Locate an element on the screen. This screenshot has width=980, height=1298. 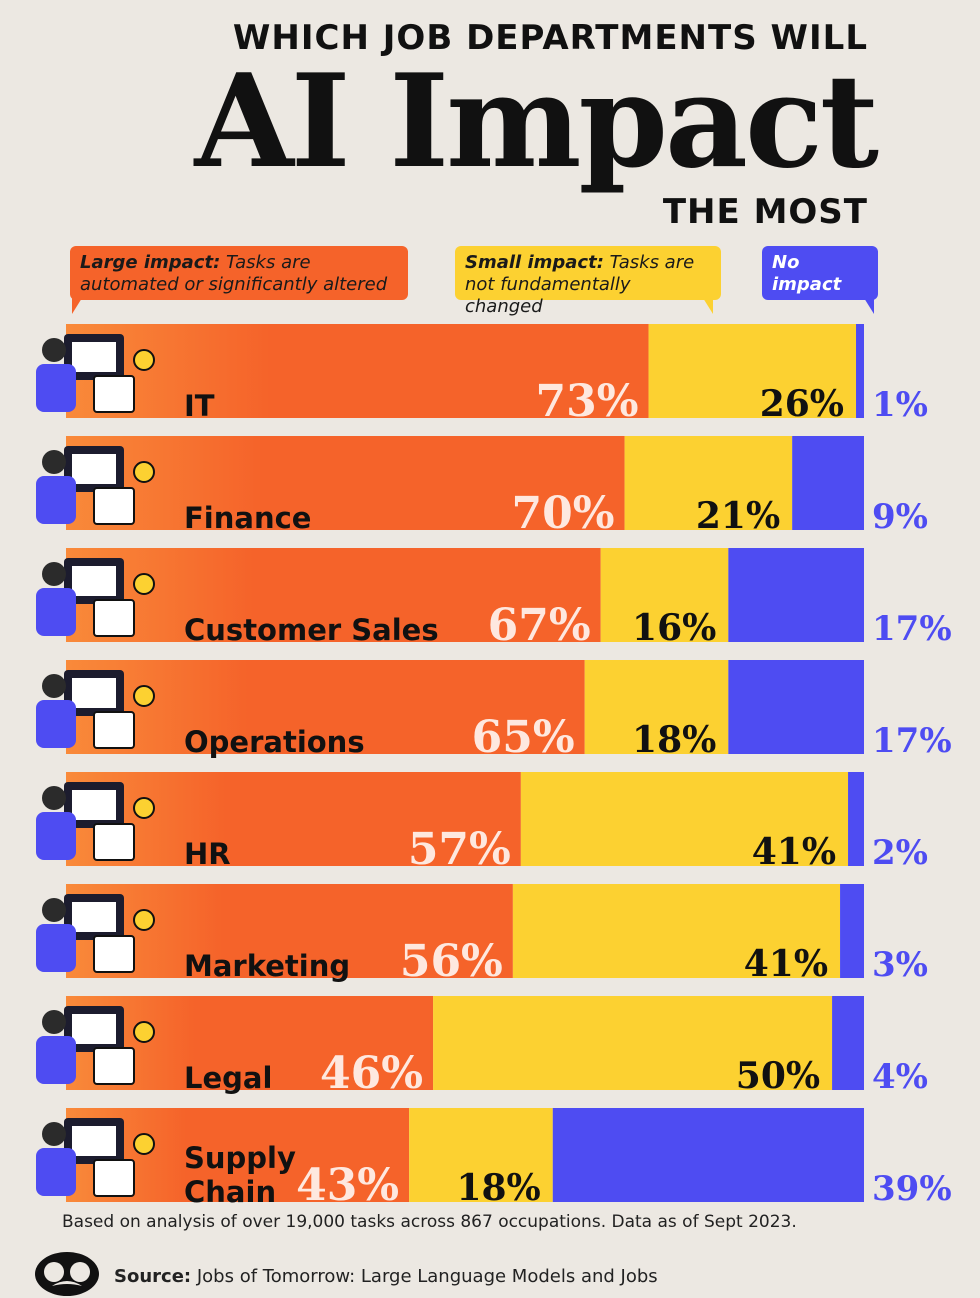
label-large-legal: 46% is located at coordinates (371, 1073).